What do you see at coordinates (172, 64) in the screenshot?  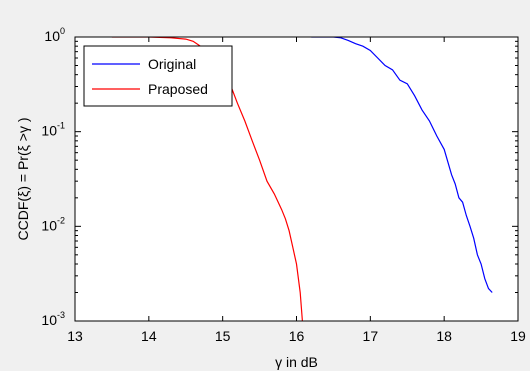 I see `legend-label-original: Original` at bounding box center [172, 64].